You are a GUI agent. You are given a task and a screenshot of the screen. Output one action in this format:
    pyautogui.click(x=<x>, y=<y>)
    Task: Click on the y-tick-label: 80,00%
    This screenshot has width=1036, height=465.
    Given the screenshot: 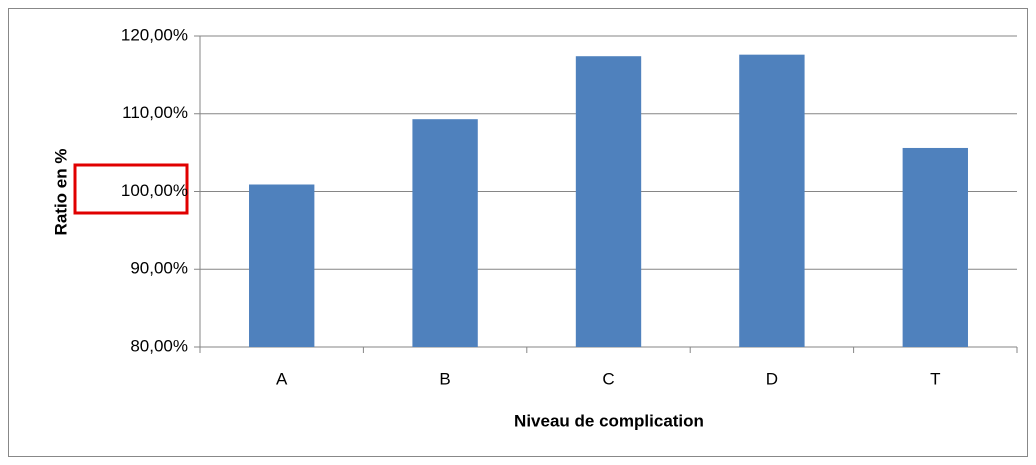 What is the action you would take?
    pyautogui.click(x=159, y=345)
    